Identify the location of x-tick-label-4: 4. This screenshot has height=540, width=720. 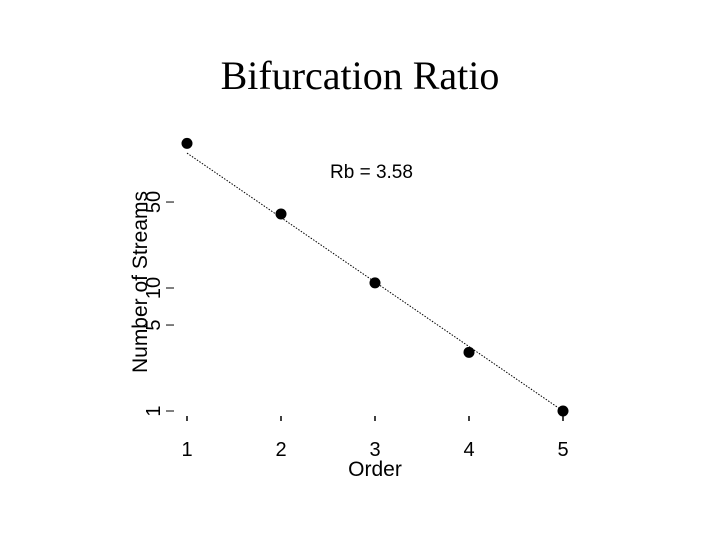
(468, 450).